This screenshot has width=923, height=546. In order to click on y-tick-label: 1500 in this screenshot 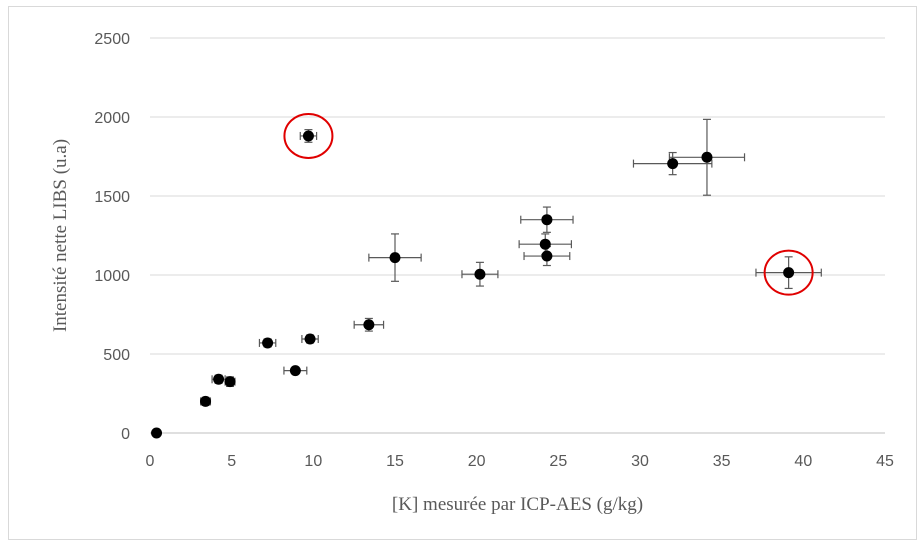, I will do `click(112, 197)`.